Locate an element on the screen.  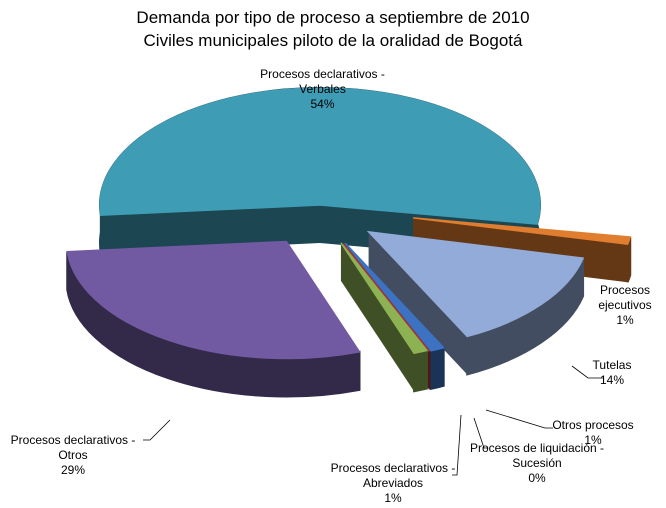
category-label: Procesos declarativos - Otros is located at coordinates (73, 447).